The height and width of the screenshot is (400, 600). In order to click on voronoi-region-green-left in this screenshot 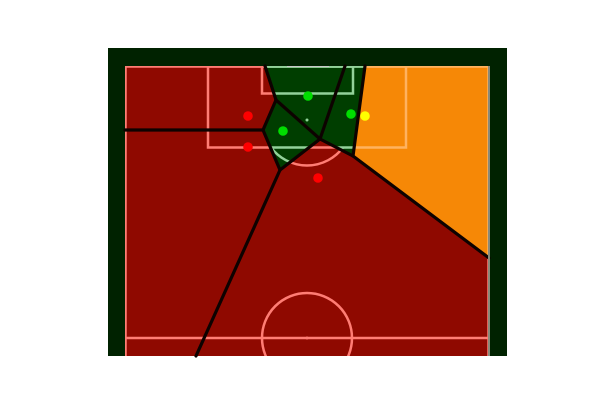, I will do `click(291, 135)`.